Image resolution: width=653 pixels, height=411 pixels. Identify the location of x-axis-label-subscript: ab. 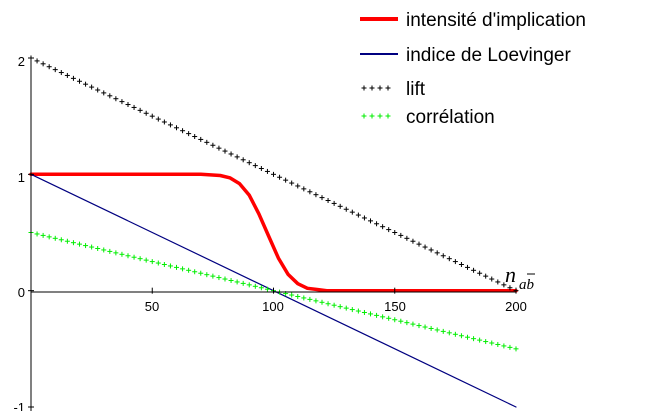
(527, 285).